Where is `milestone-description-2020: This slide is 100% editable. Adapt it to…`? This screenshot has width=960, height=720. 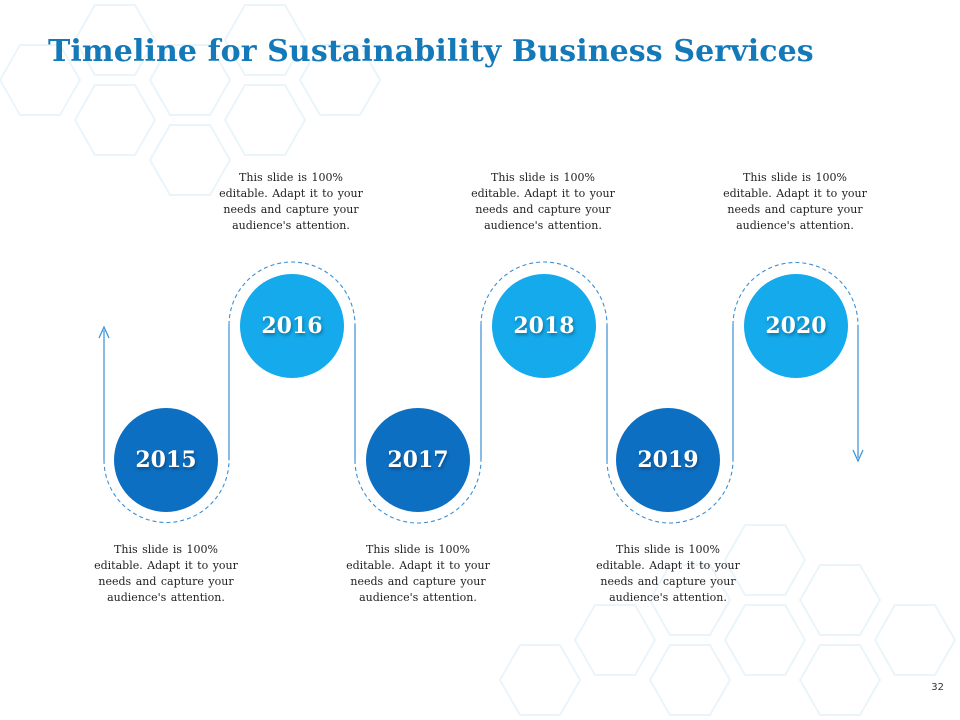
milestone-description-2020: This slide is 100% editable. Adapt it to… is located at coordinates (795, 201).